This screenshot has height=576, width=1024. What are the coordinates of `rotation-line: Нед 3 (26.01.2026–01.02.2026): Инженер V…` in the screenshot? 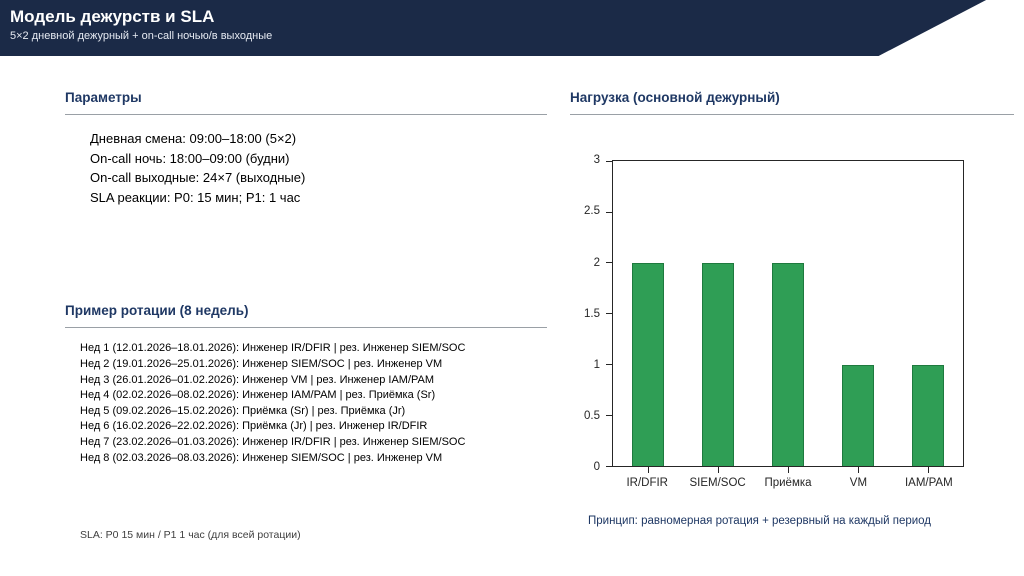 It's located at (257, 379).